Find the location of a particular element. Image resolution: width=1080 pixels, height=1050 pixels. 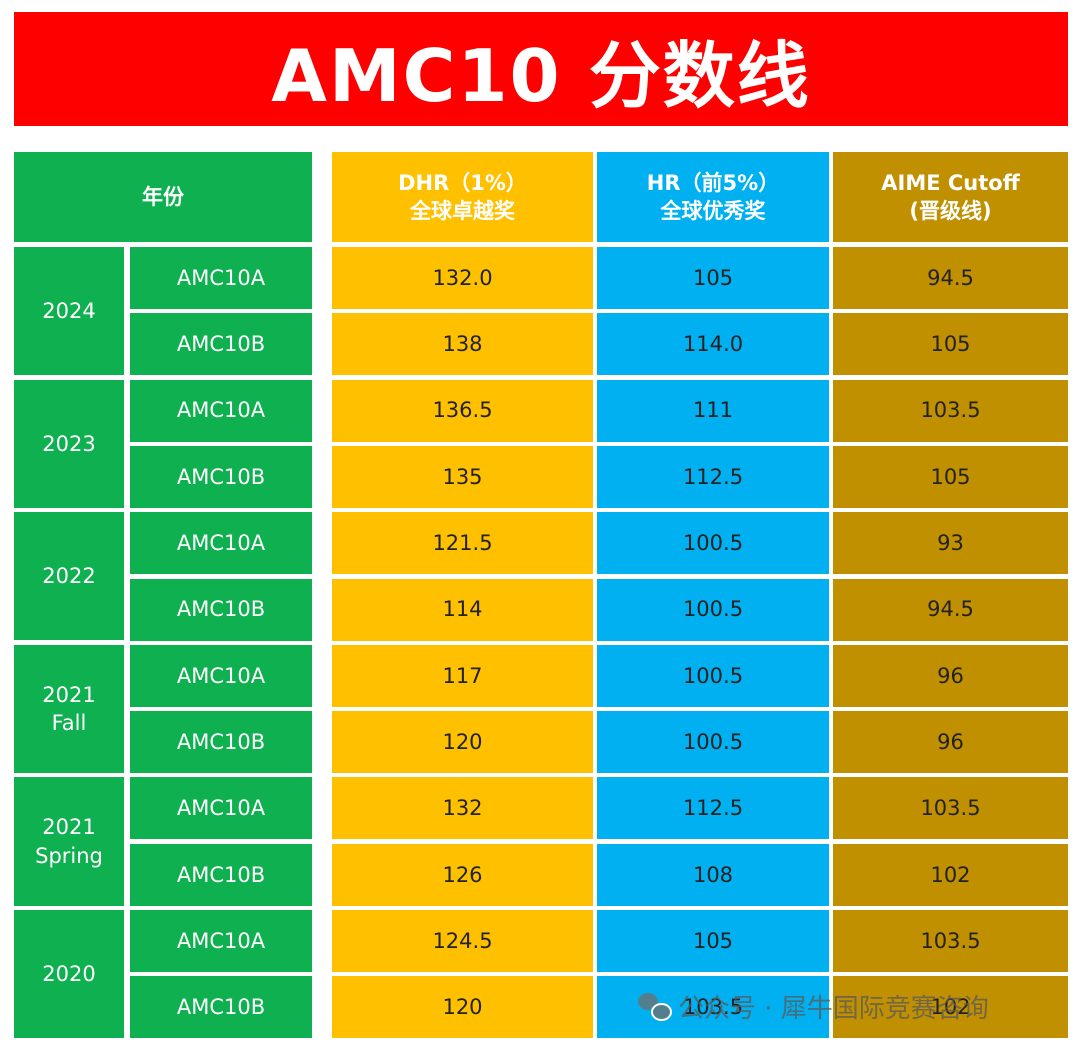

header-dhr: DHR（1%） 全球卓越奖 is located at coordinates (462, 197).